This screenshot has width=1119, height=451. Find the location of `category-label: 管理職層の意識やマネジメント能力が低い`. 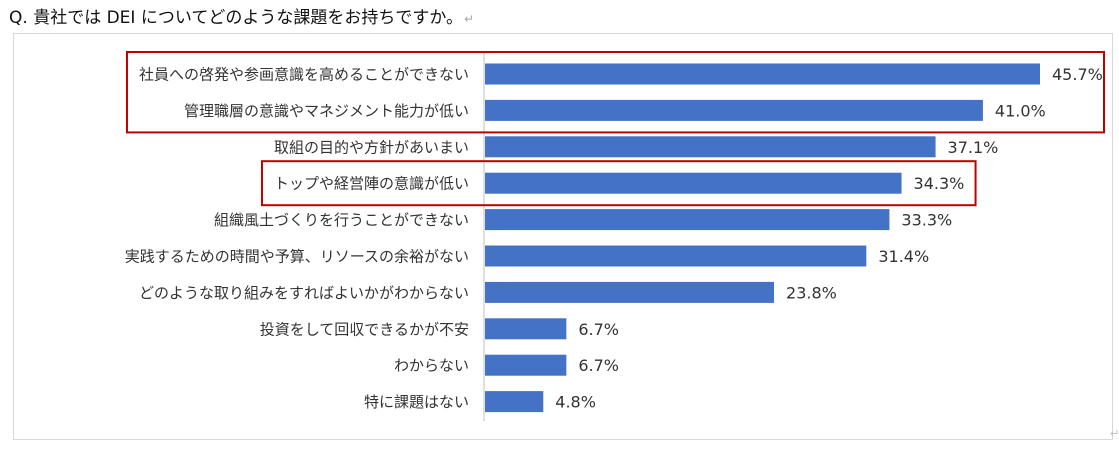

category-label: 管理職層の意識やマネジメント能力が低い is located at coordinates (326, 111).